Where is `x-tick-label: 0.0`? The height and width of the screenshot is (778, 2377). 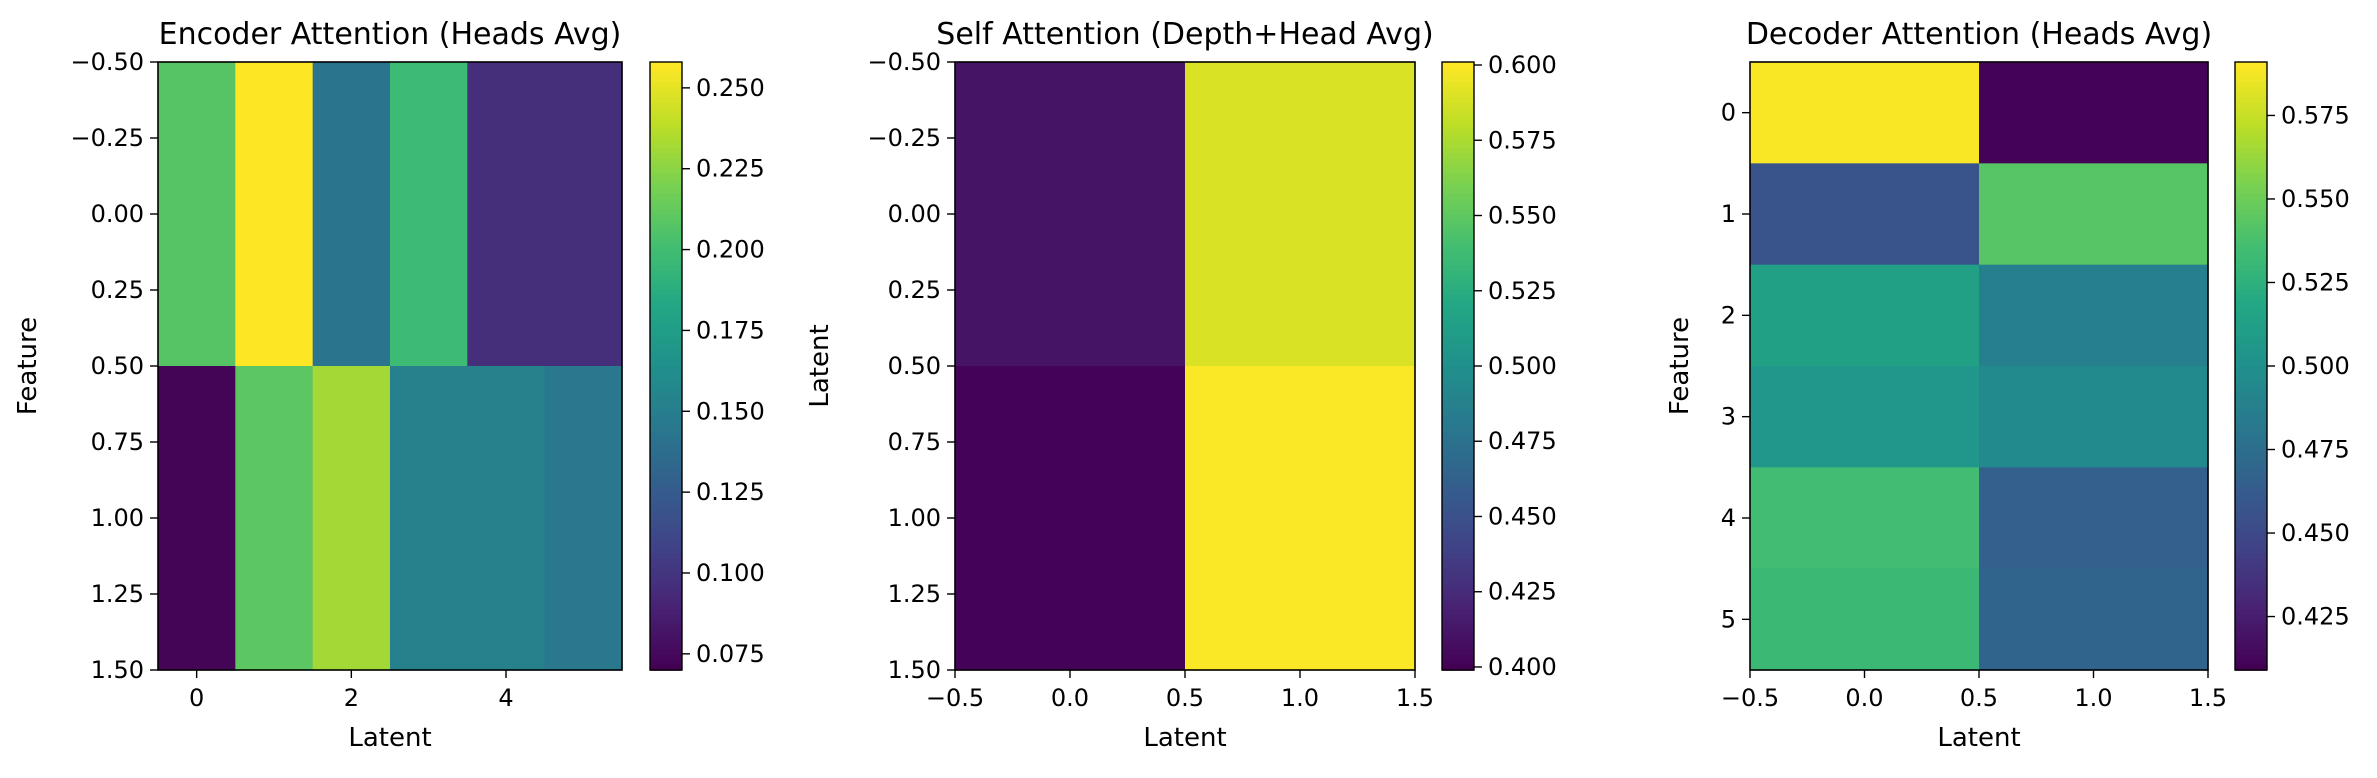 x-tick-label: 0.0 is located at coordinates (1864, 698).